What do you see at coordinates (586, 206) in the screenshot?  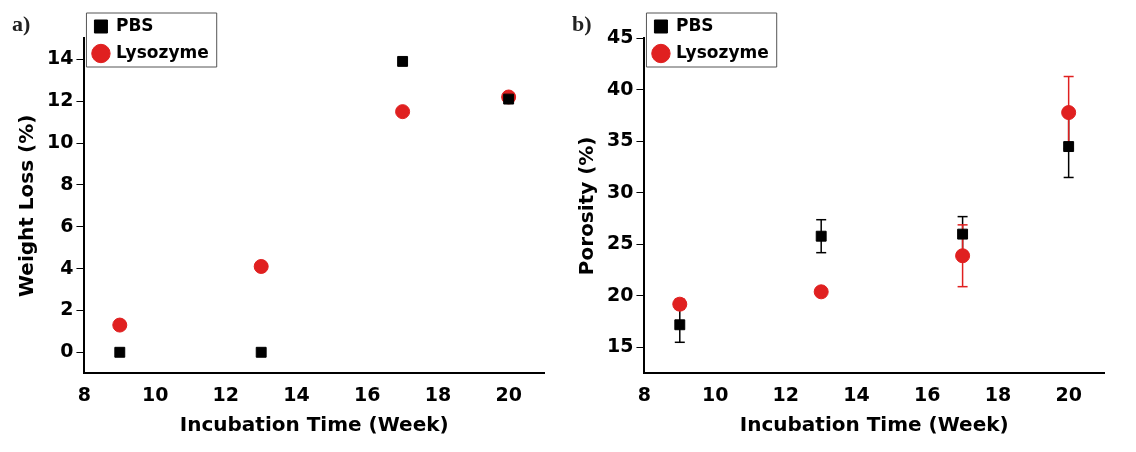 I see `y-axis-title: Porosity (%)` at bounding box center [586, 206].